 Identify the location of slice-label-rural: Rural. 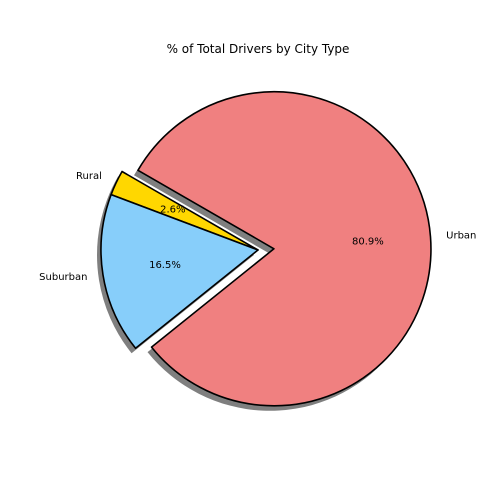
(89, 176).